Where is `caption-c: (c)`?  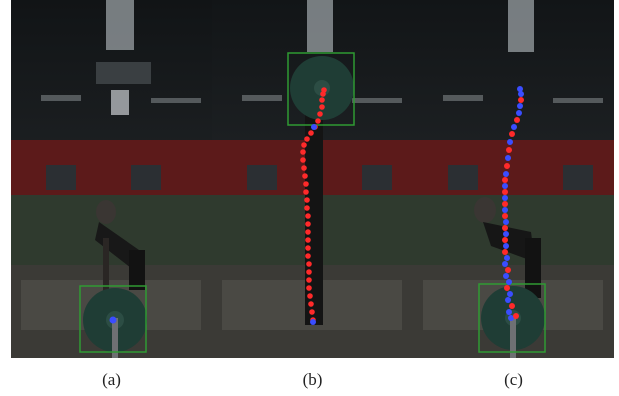 caption-c: (c) is located at coordinates (513, 379).